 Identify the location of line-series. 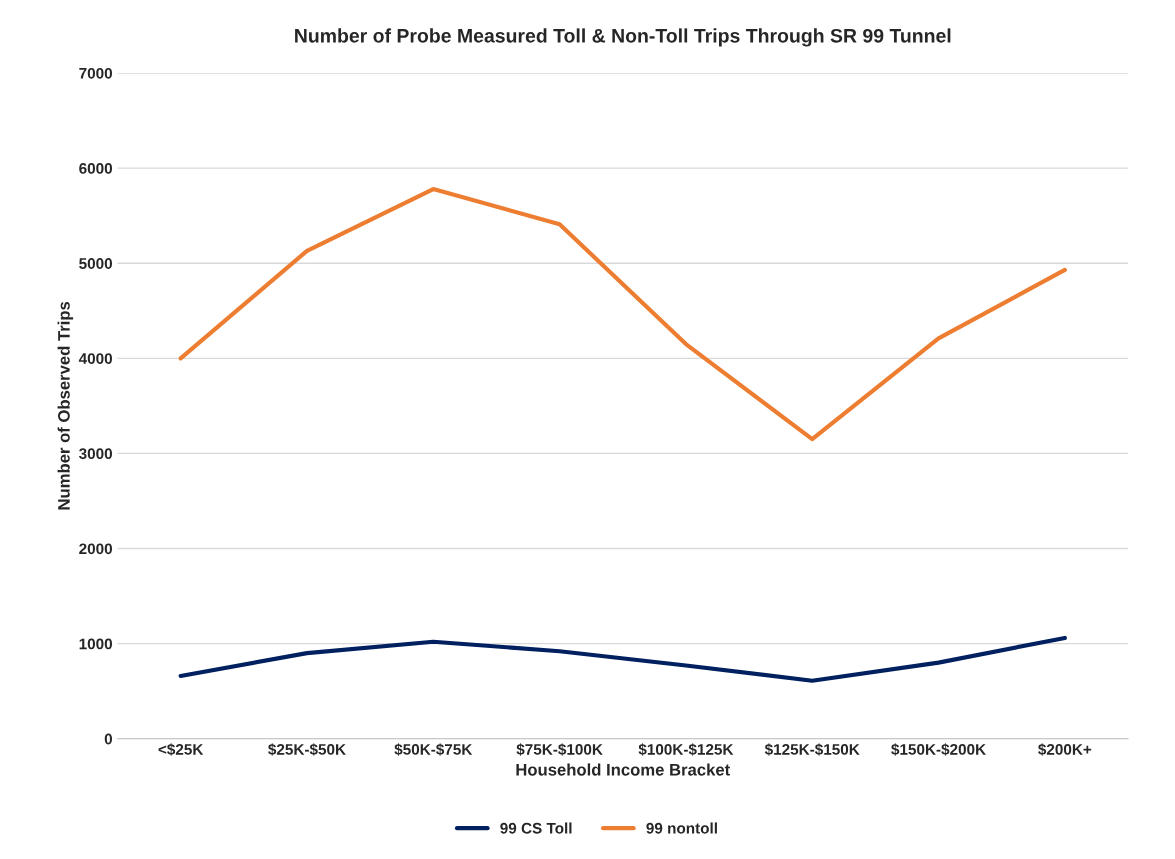
(622, 659).